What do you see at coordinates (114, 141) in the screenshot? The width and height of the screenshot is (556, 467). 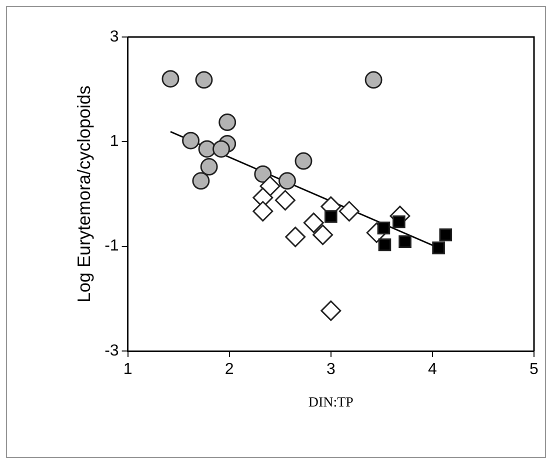 I see `y-tick-label: 1` at bounding box center [114, 141].